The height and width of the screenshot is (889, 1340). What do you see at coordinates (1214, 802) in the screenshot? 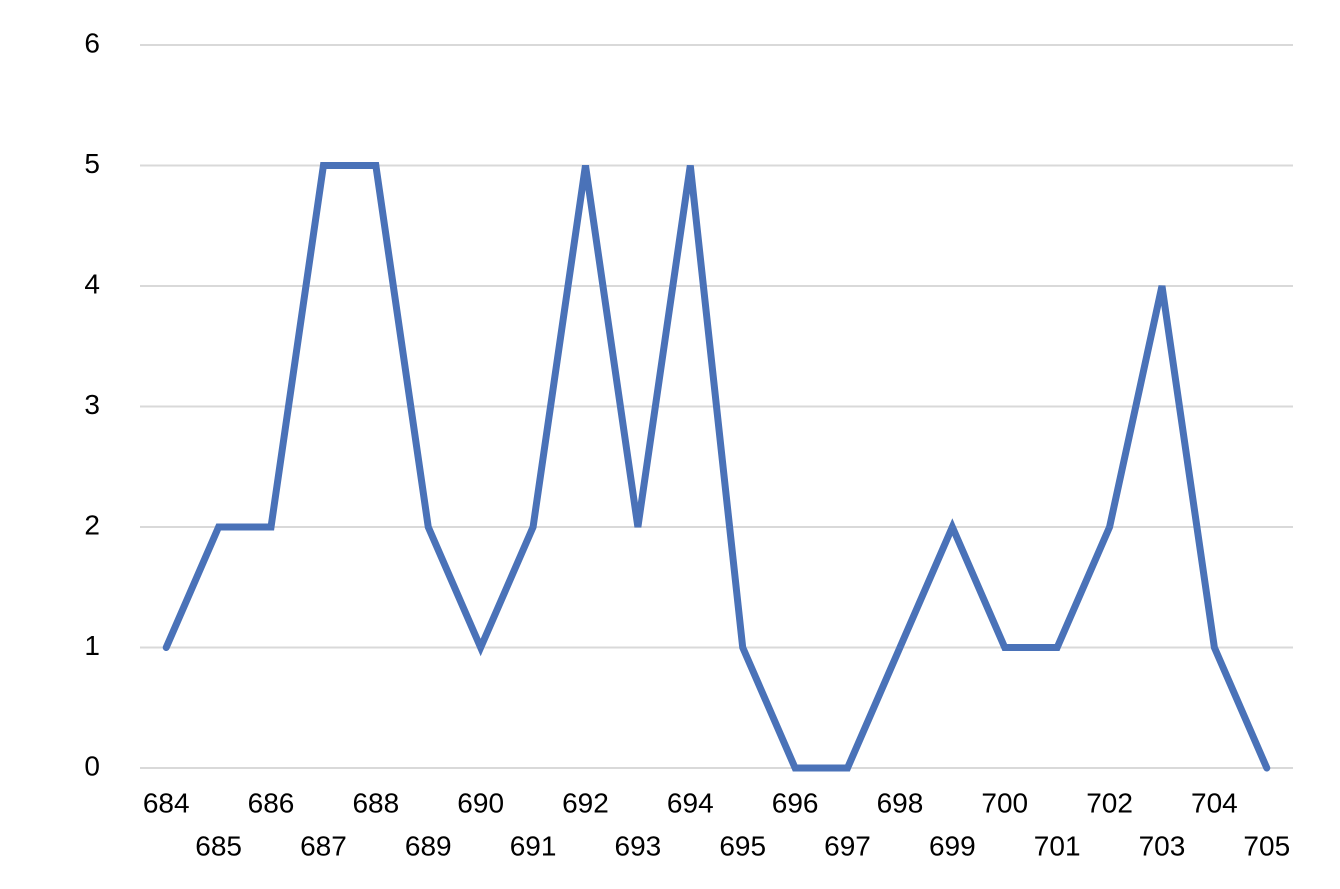
I see `x-tick-label: 704` at bounding box center [1214, 802].